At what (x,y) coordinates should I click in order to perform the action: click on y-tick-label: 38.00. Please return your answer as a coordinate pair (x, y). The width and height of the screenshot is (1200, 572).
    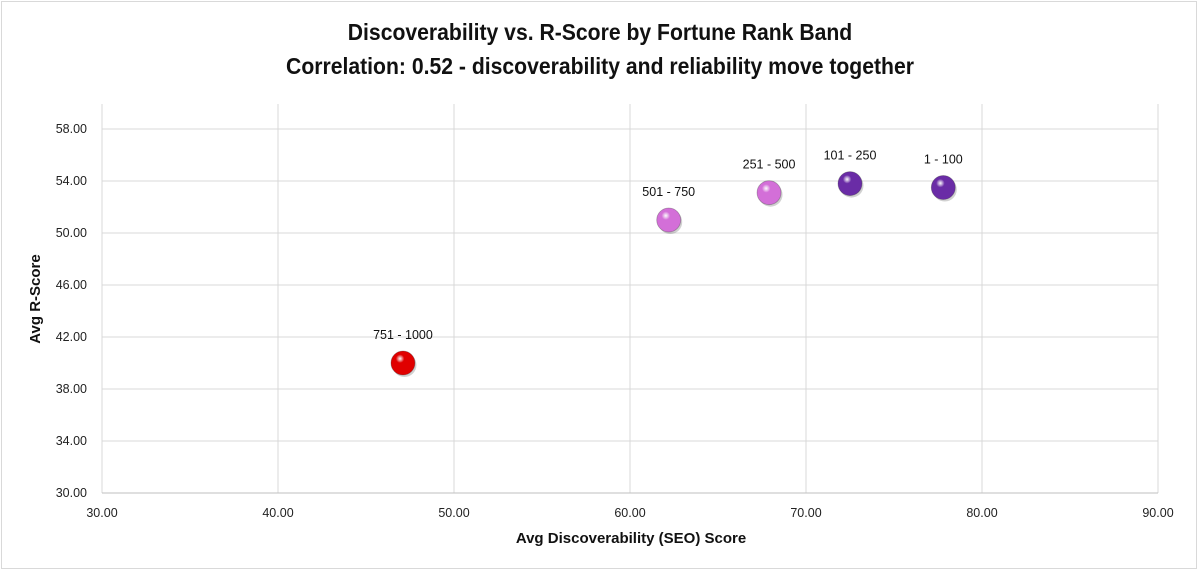
    Looking at the image, I should click on (71, 389).